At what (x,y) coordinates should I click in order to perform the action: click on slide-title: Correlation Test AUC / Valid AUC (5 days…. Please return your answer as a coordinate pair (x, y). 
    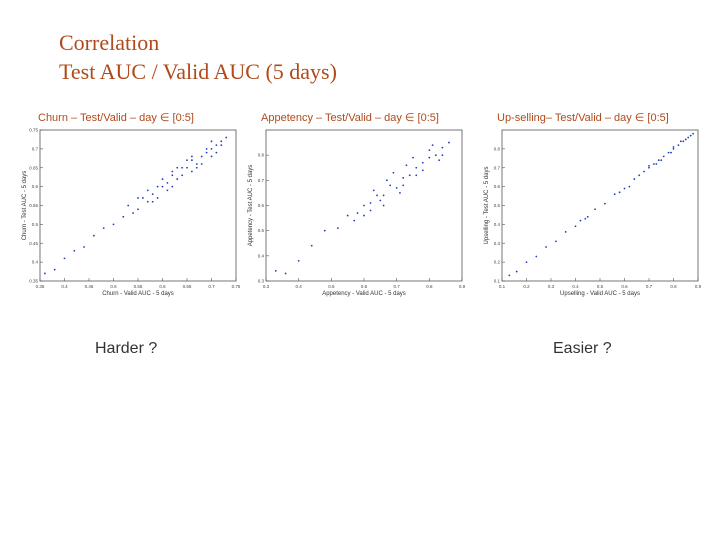
    Looking at the image, I should click on (198, 57).